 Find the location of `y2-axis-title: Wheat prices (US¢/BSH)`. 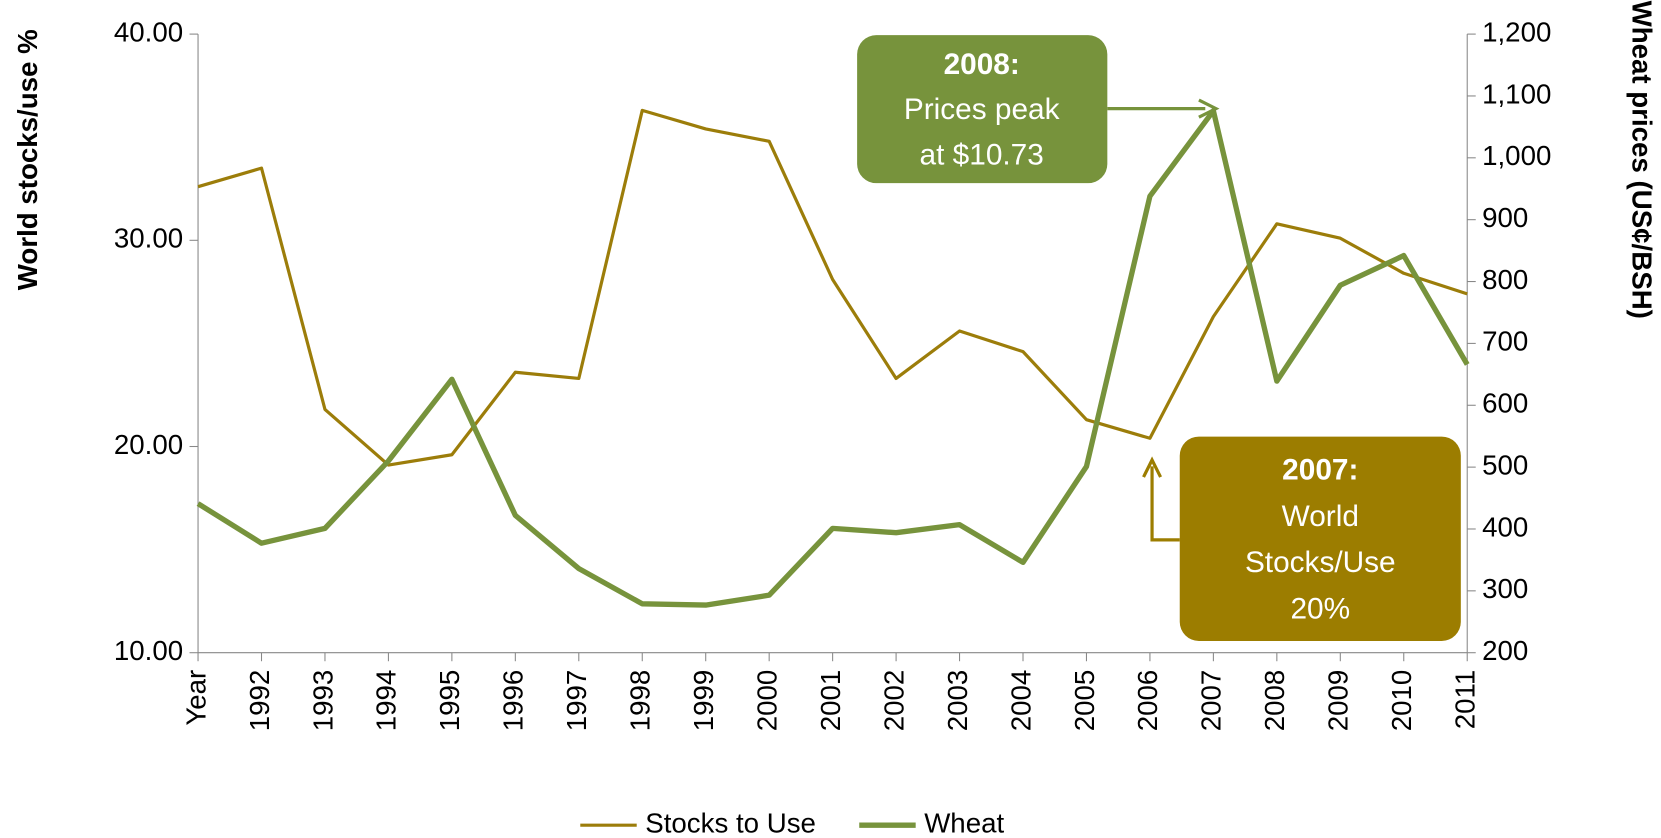

y2-axis-title: Wheat prices (US¢/BSH) is located at coordinates (1641, 160).